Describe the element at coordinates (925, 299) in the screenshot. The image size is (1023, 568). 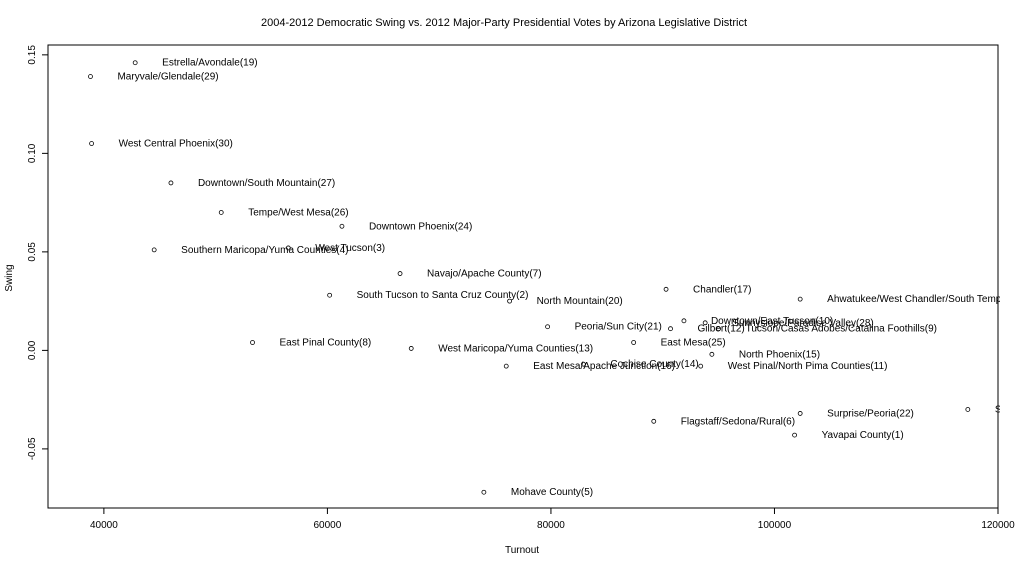
I see `point-label: Ahwatukee/West Chandler/South Tempe(18)` at that location.